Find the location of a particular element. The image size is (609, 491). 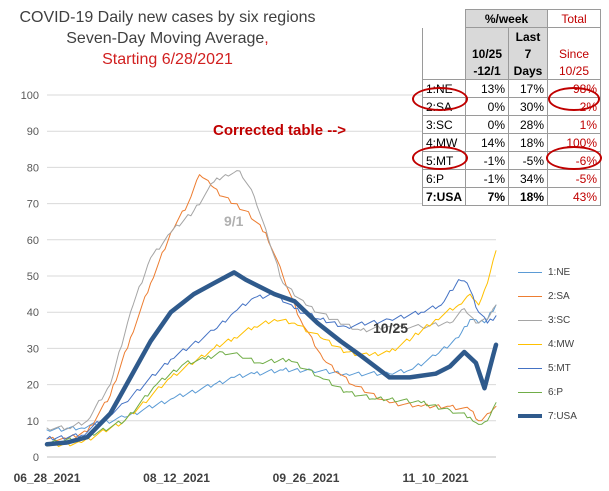

chart-title-line3: Starting 6/28/2021 is located at coordinates (167, 59).